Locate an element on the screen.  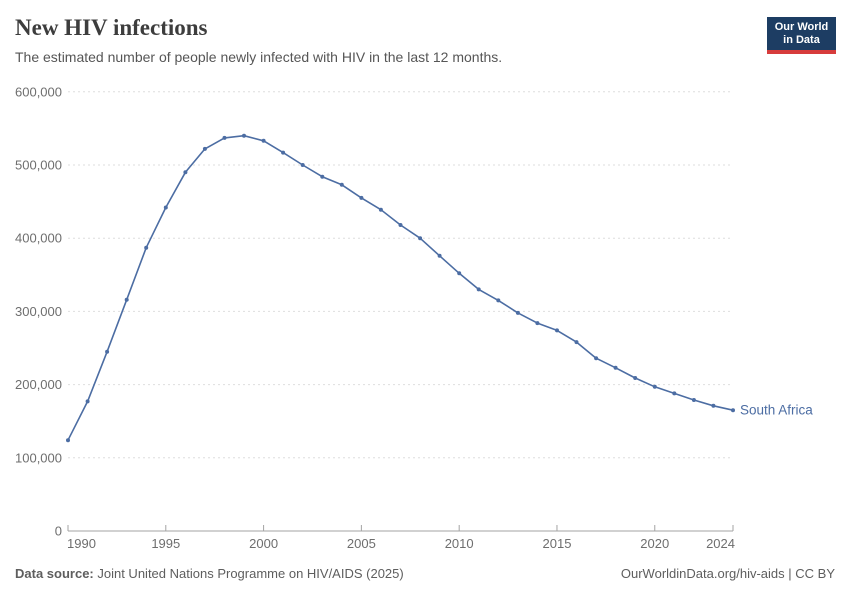
y-tick-label: 300,000 is located at coordinates (38, 311).